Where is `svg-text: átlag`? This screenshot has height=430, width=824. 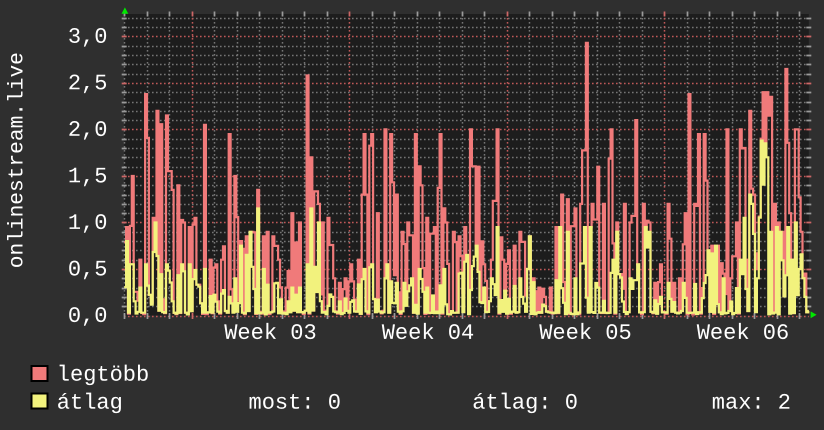 svg-text: átlag is located at coordinates (90, 403).